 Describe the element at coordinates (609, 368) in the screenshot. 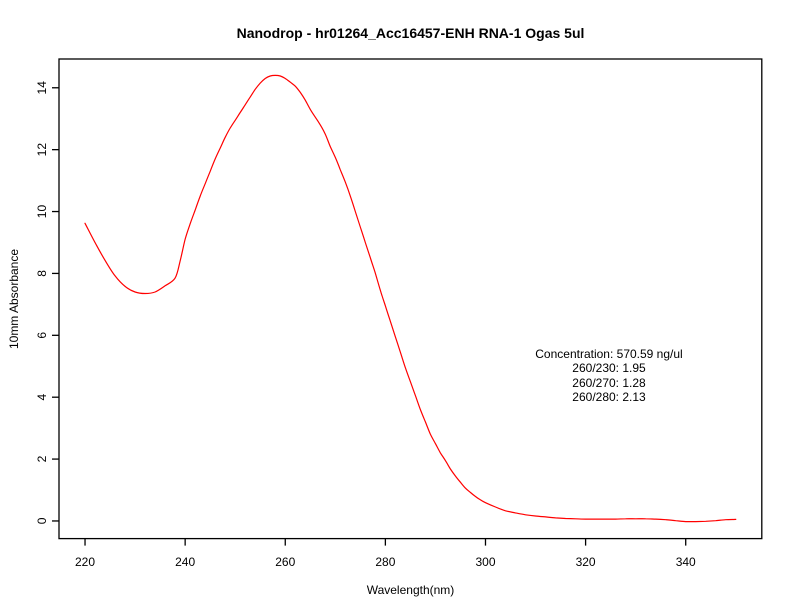

I see `ratio-260-230-text: 260/230: 1.95` at that location.